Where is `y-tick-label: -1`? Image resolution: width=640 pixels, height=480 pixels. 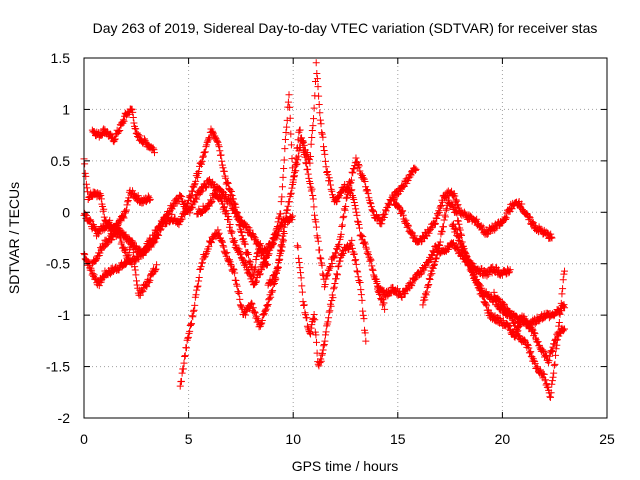
y-tick-label: -1 is located at coordinates (64, 315).